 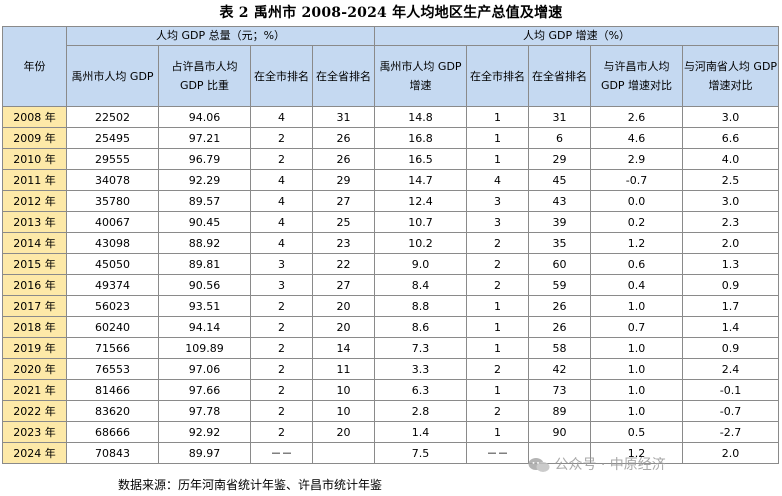 What do you see at coordinates (559, 138) in the screenshot?
I see `data-cell: 6` at bounding box center [559, 138].